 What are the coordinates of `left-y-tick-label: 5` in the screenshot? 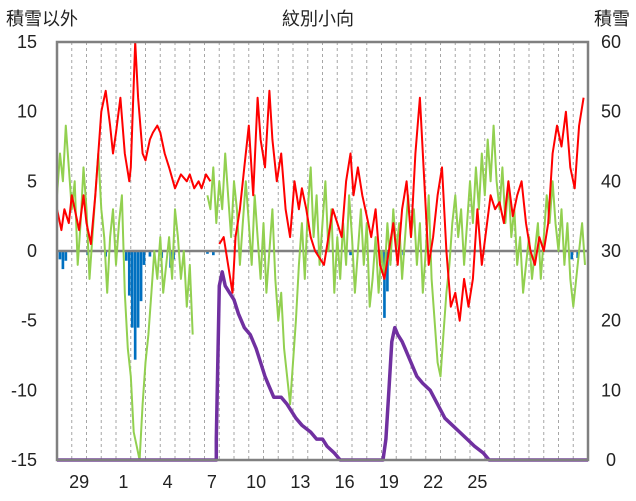 It's located at (32, 181).